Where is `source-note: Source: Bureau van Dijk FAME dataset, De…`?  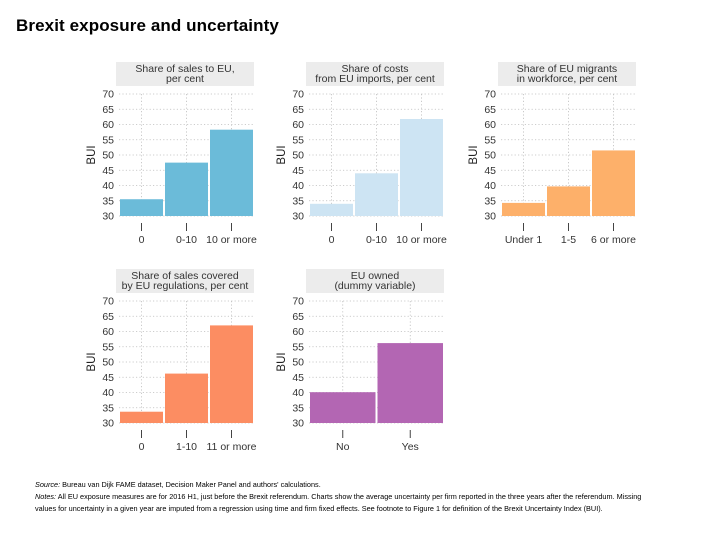 source-note: Source: Bureau van Dijk FAME dataset, De… is located at coordinates (345, 485).